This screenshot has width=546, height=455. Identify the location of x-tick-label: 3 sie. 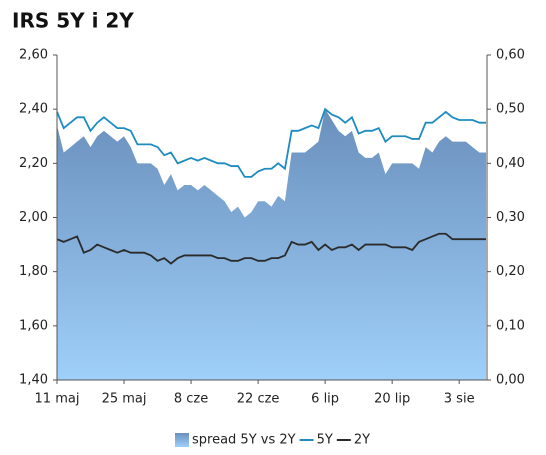
(459, 399).